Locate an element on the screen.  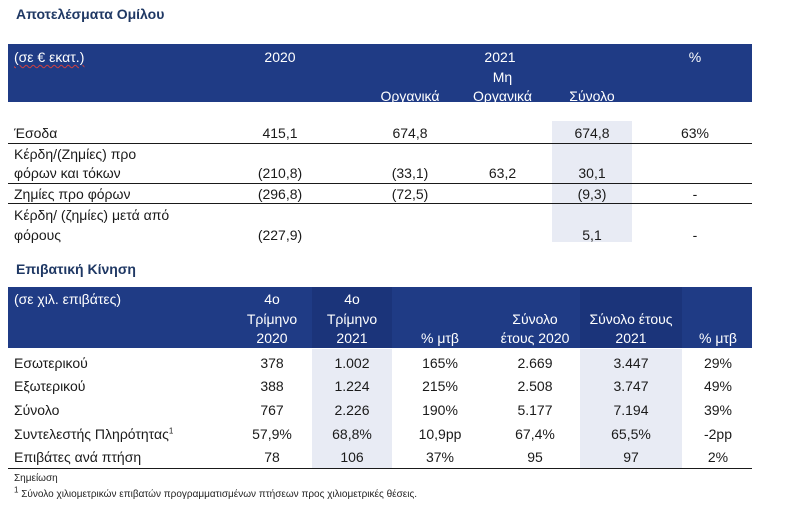
results-title: Αποτελέσματα Ομίλου is located at coordinates (90, 14).